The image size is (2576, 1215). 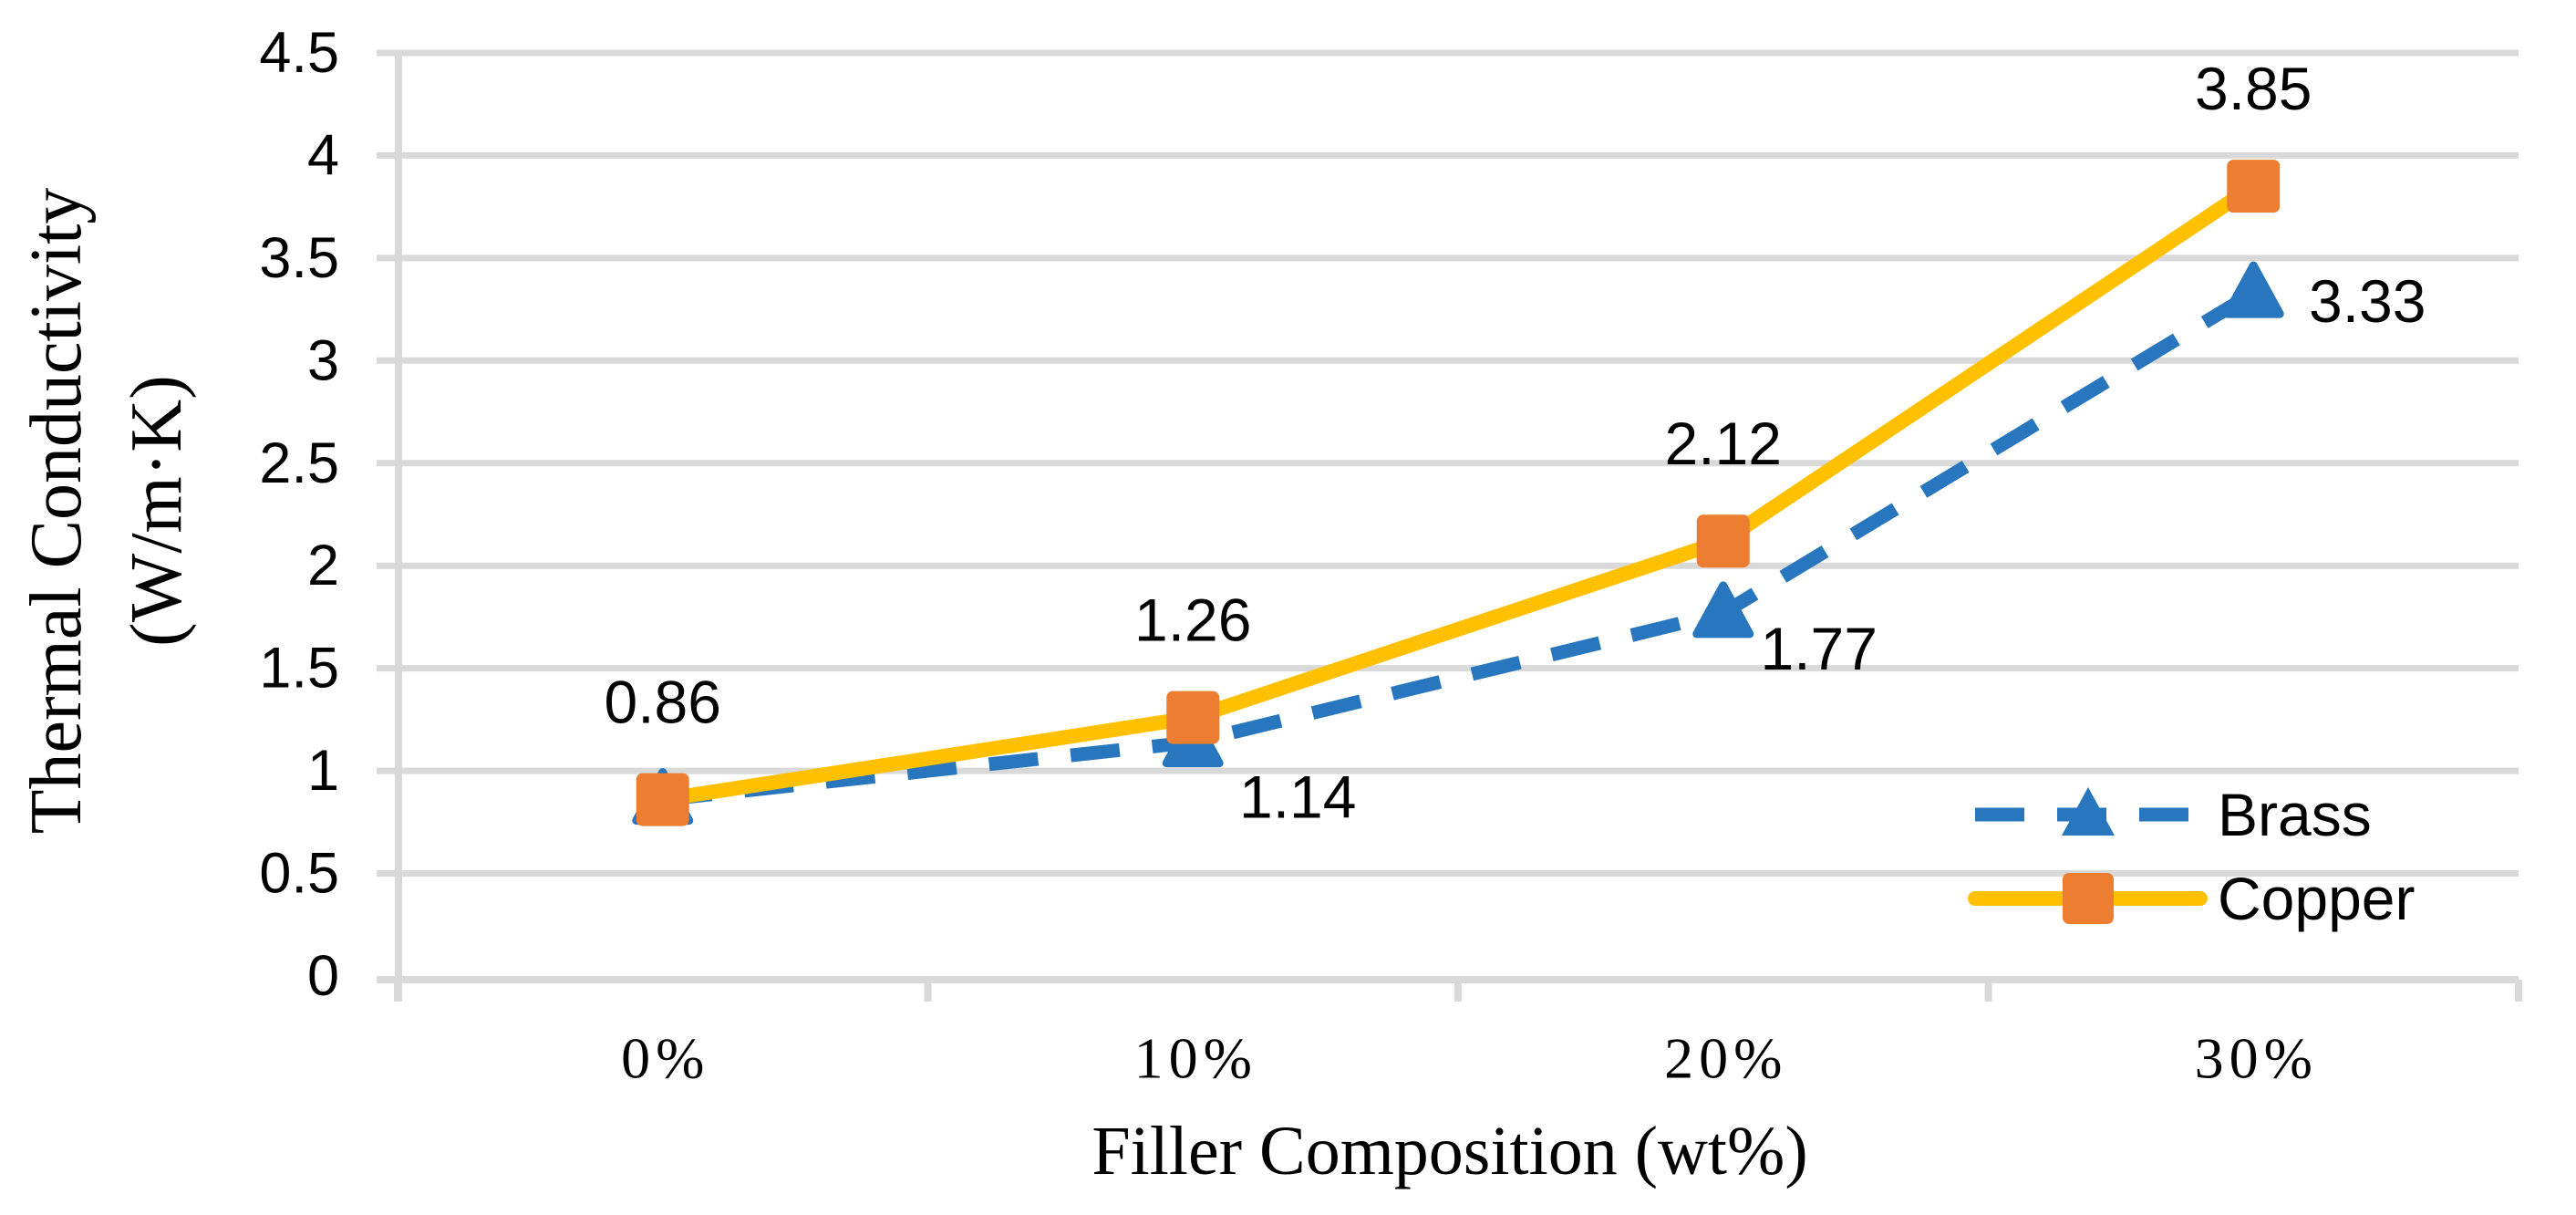 I want to click on legend: Brass Copper, so click(x=2191, y=856).